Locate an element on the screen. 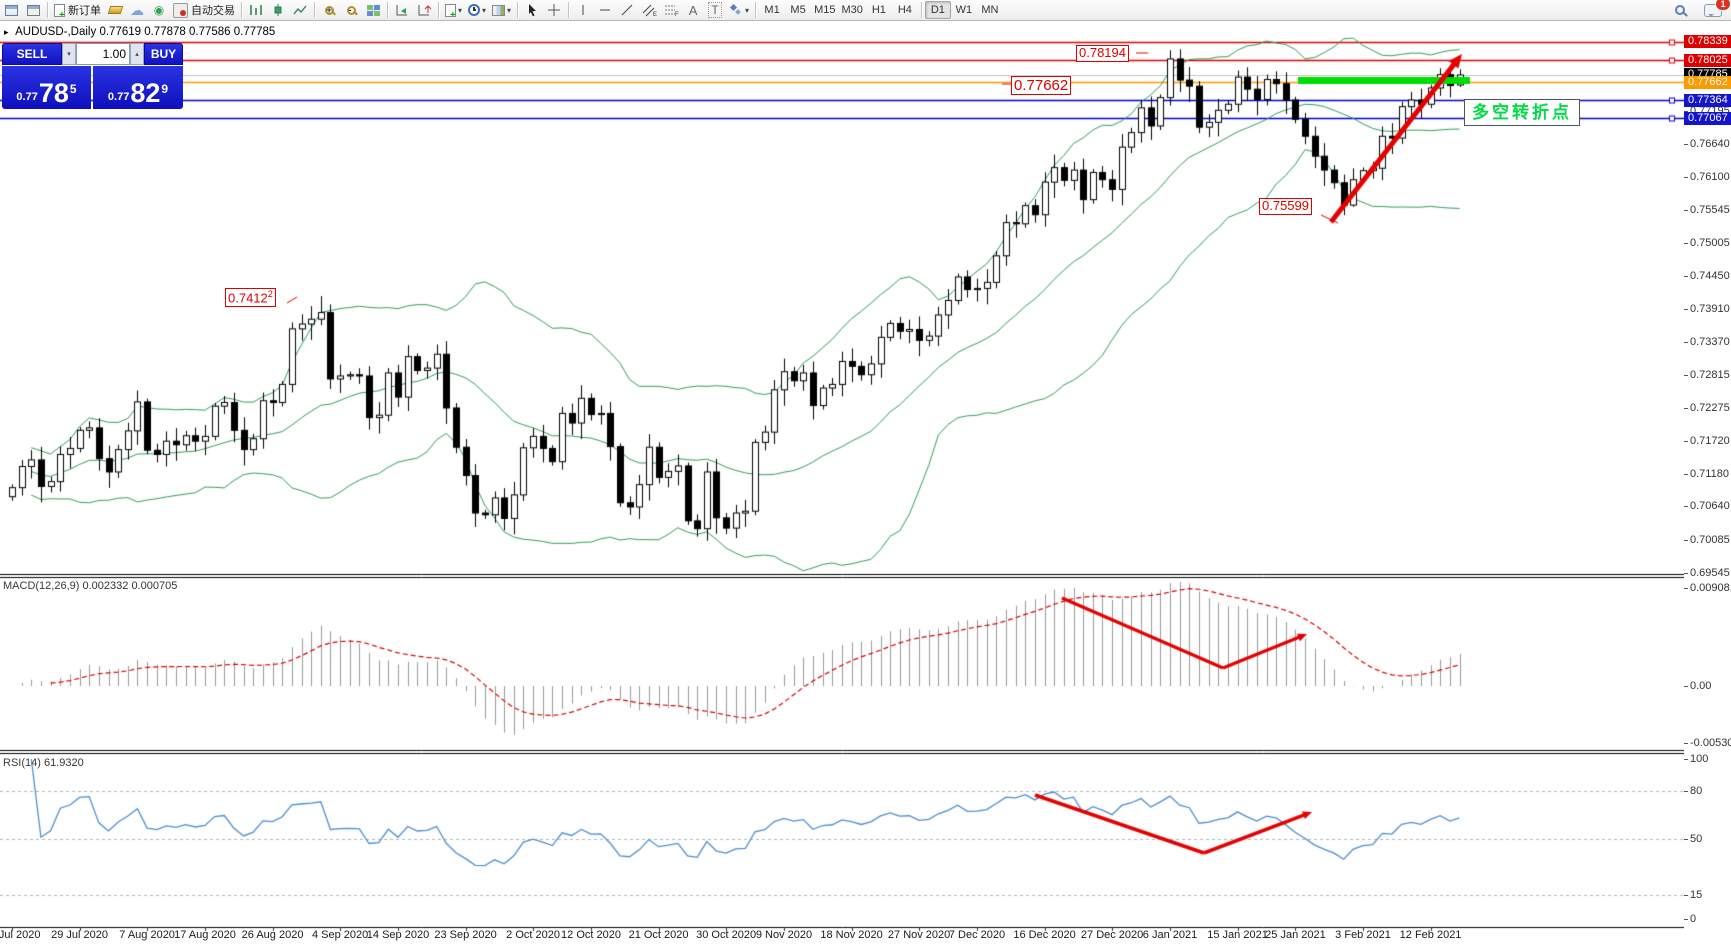 This screenshot has height=945, width=1731. chart-shift-icon is located at coordinates (424, 10).